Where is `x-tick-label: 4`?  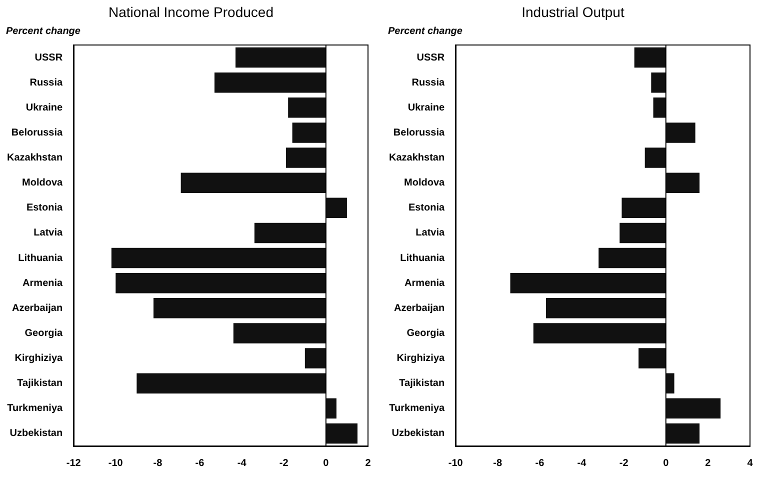
x-tick-label: 4 is located at coordinates (750, 463).